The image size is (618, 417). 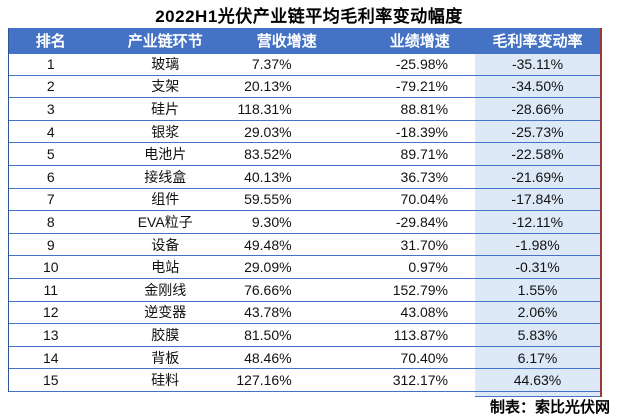 What do you see at coordinates (165, 289) in the screenshot?
I see `cell-segment: 金刚线` at bounding box center [165, 289].